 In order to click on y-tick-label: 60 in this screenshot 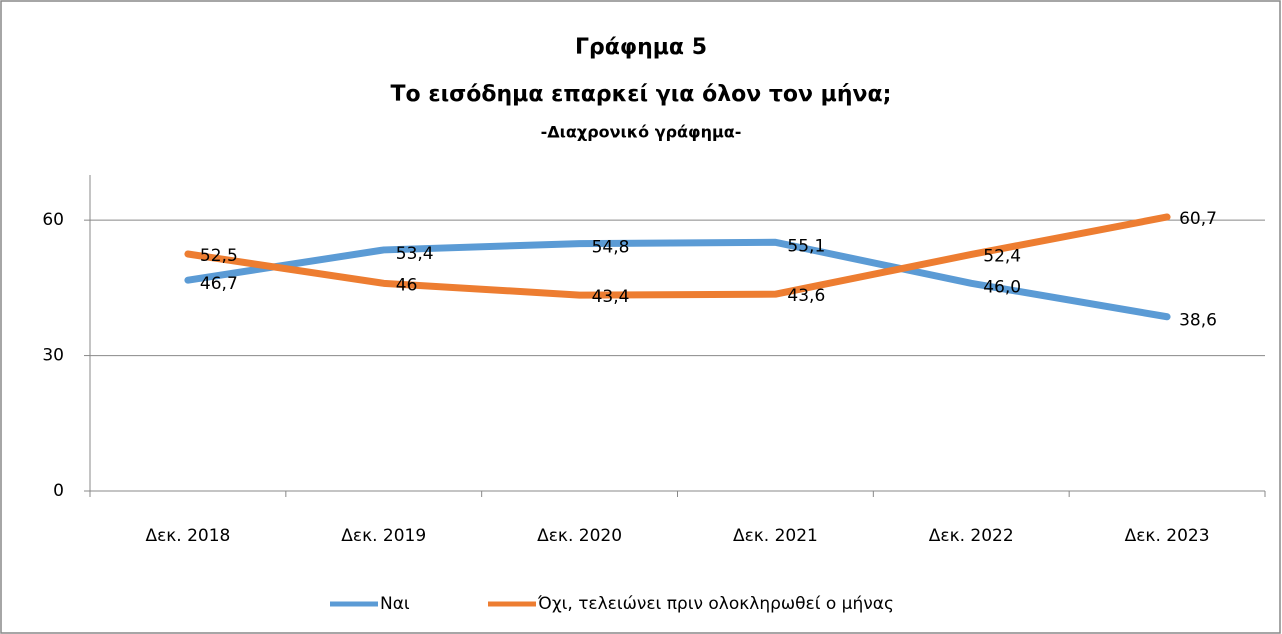, I will do `click(53, 220)`.